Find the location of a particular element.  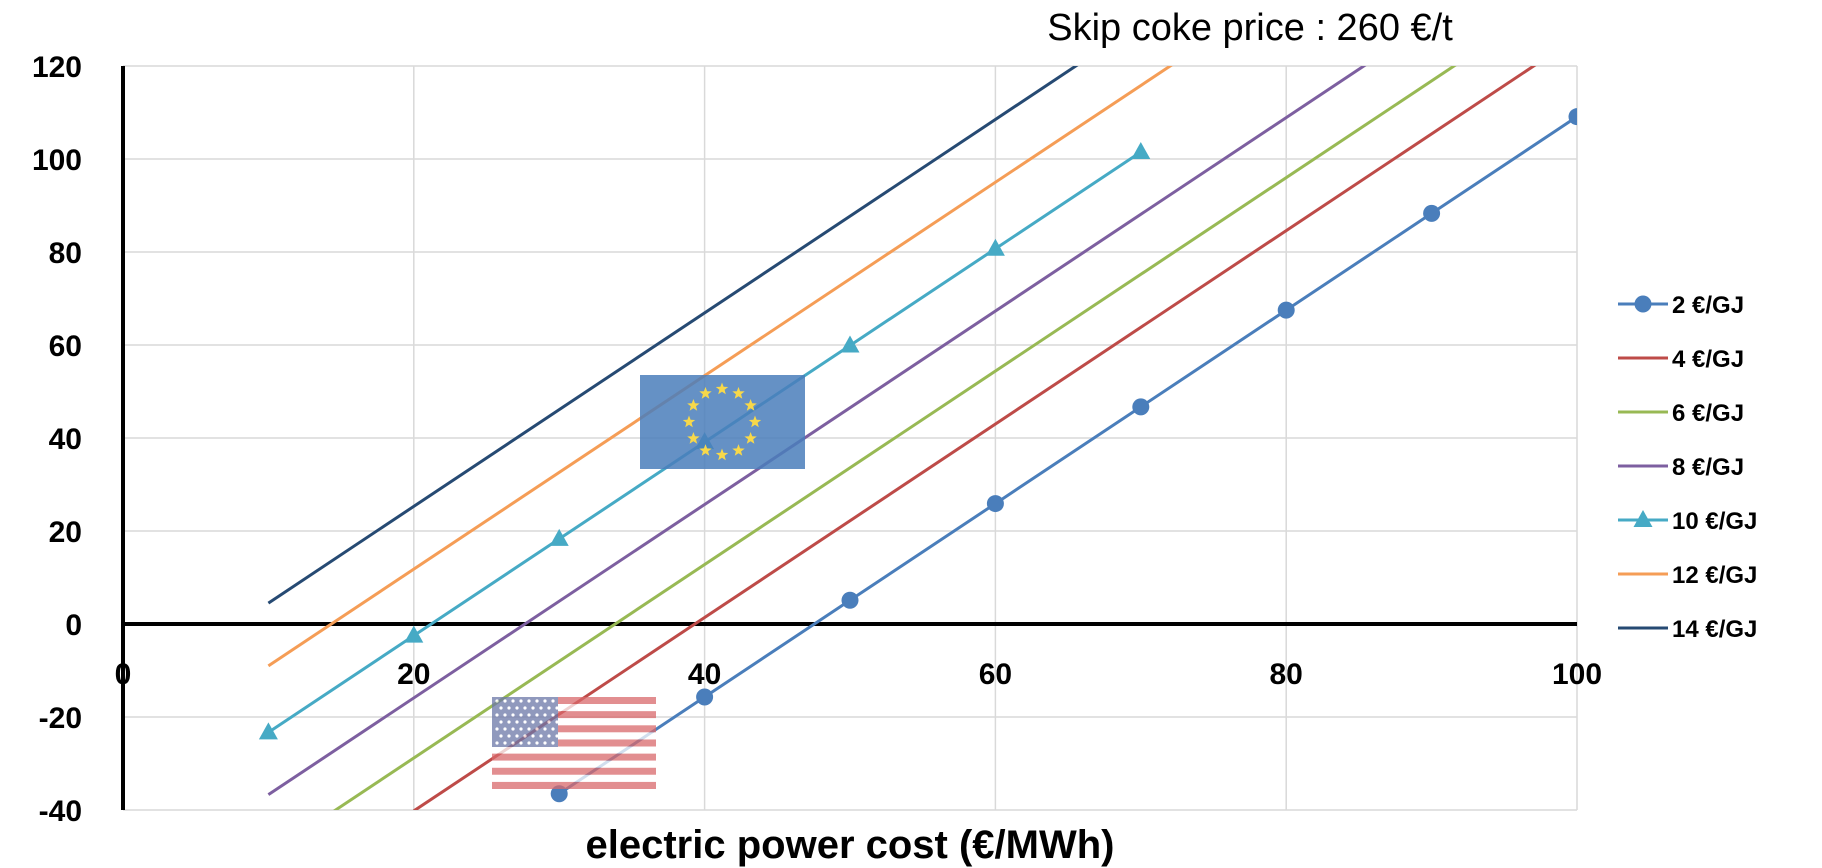

legend-label: 2 €/GJ is located at coordinates (1708, 305).